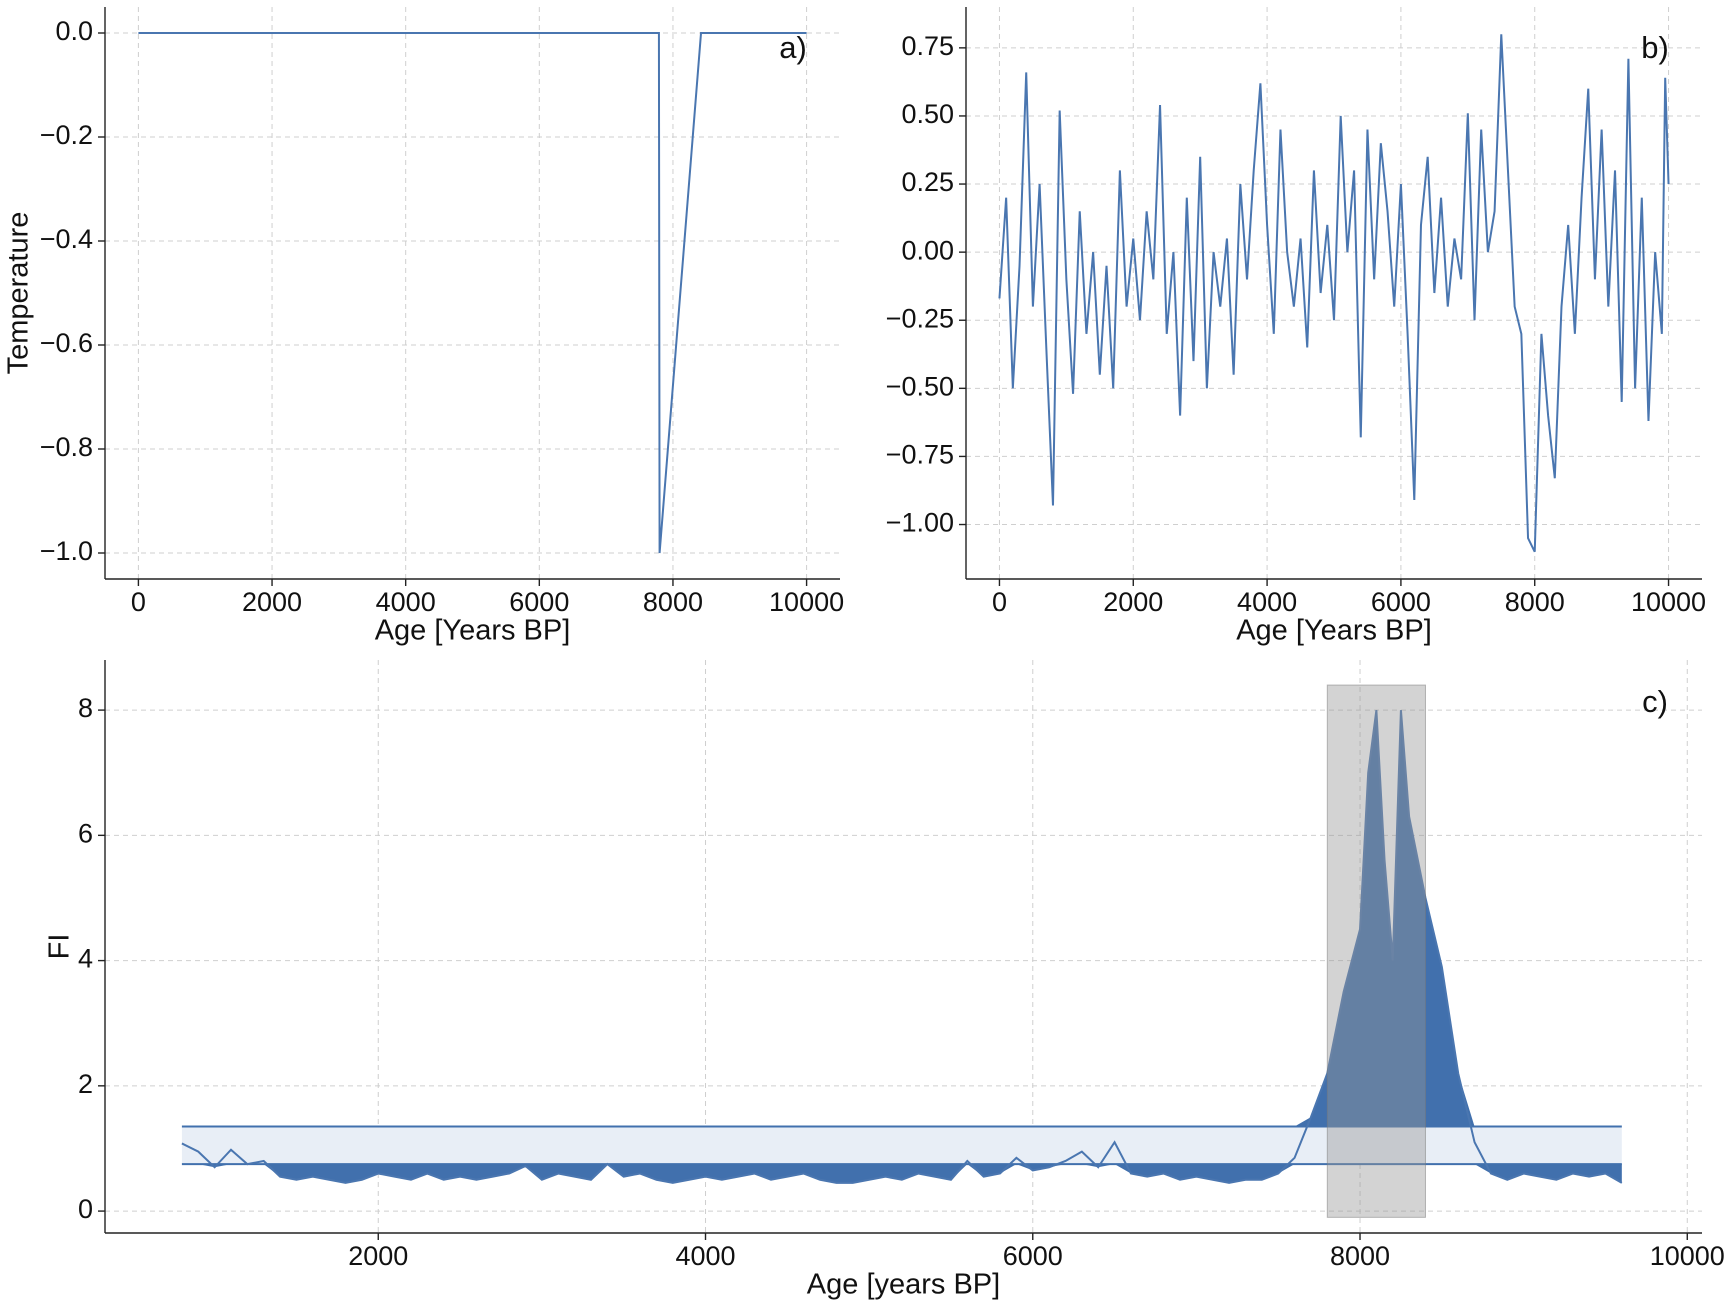  Describe the element at coordinates (903, 1285) in the screenshot. I see `x-axis-label: Age [years BP]` at that location.